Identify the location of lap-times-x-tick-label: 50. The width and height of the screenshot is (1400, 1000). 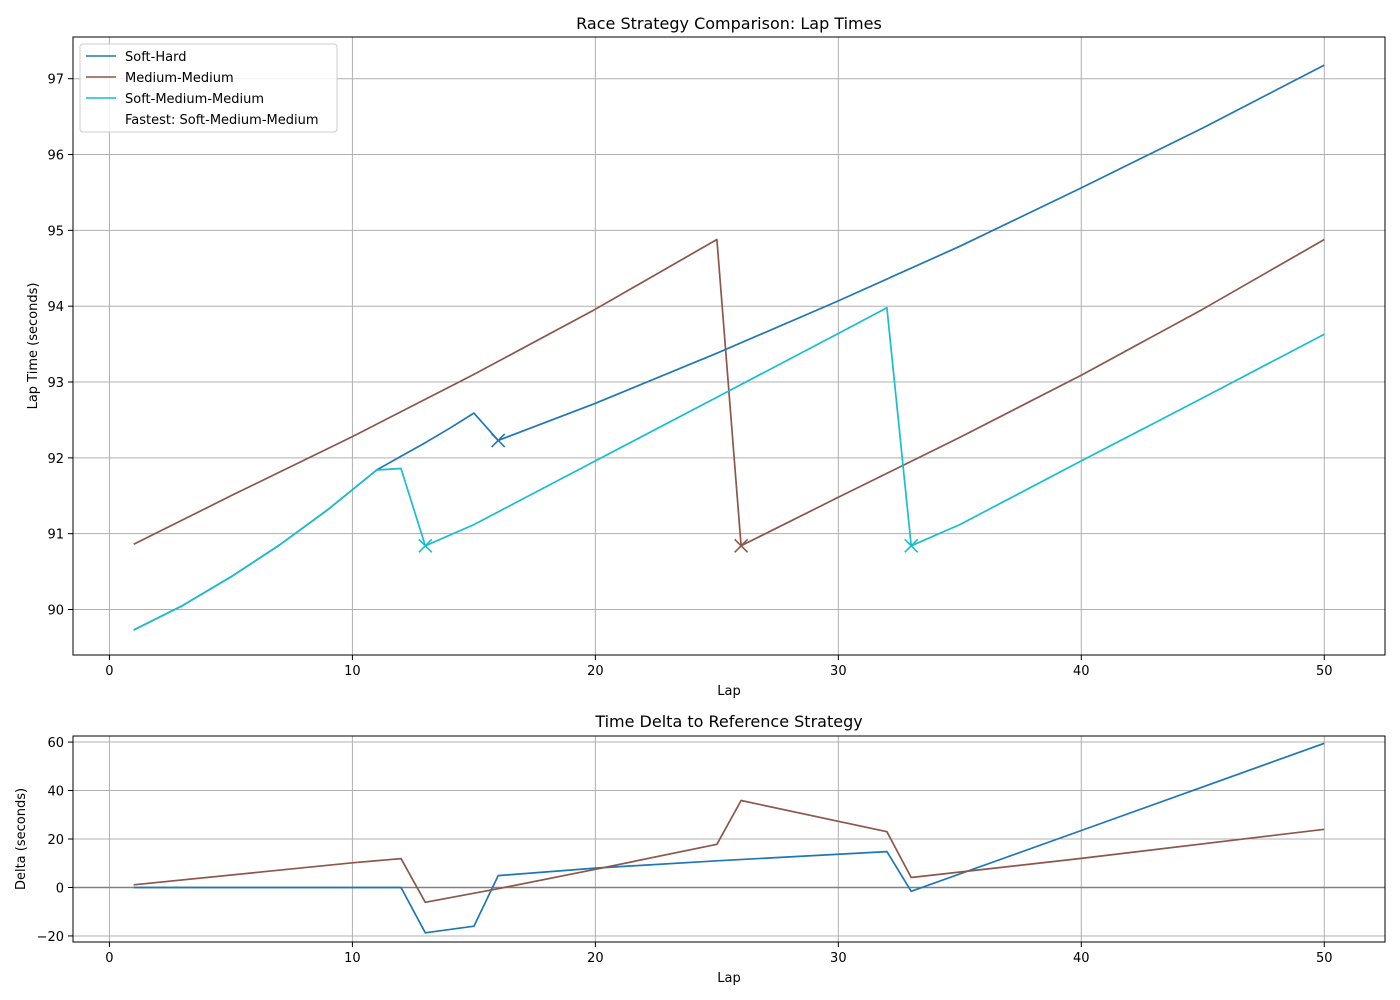
(1324, 671).